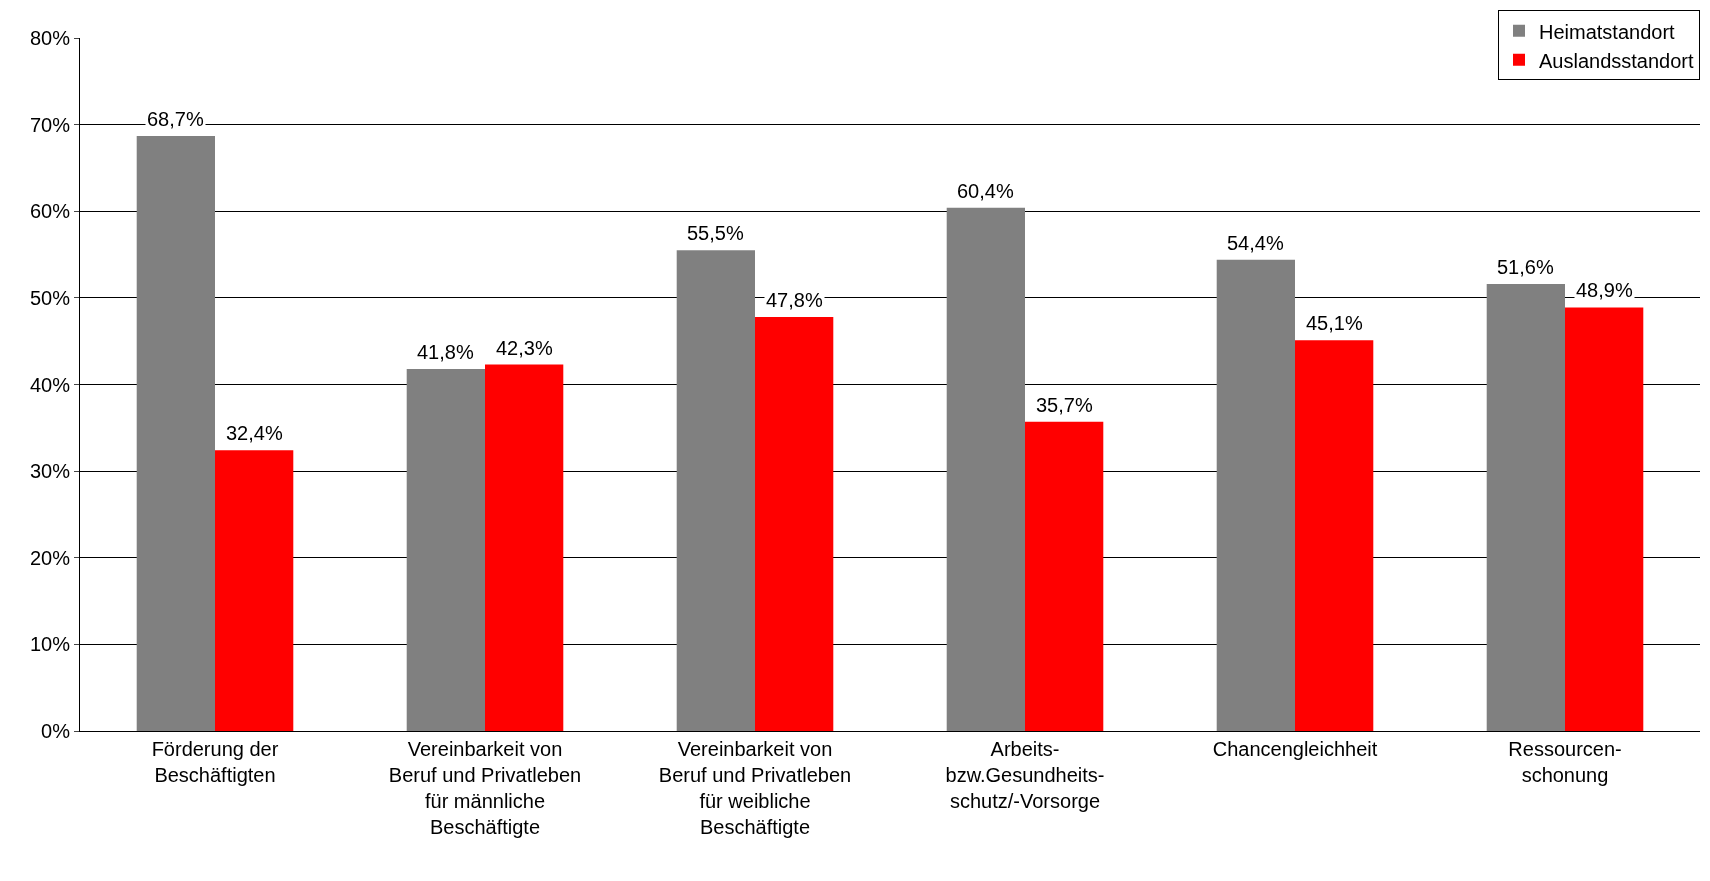 This screenshot has width=1710, height=881. What do you see at coordinates (1295, 749) in the screenshot?
I see `x-tick-label: Chancengleichheit` at bounding box center [1295, 749].